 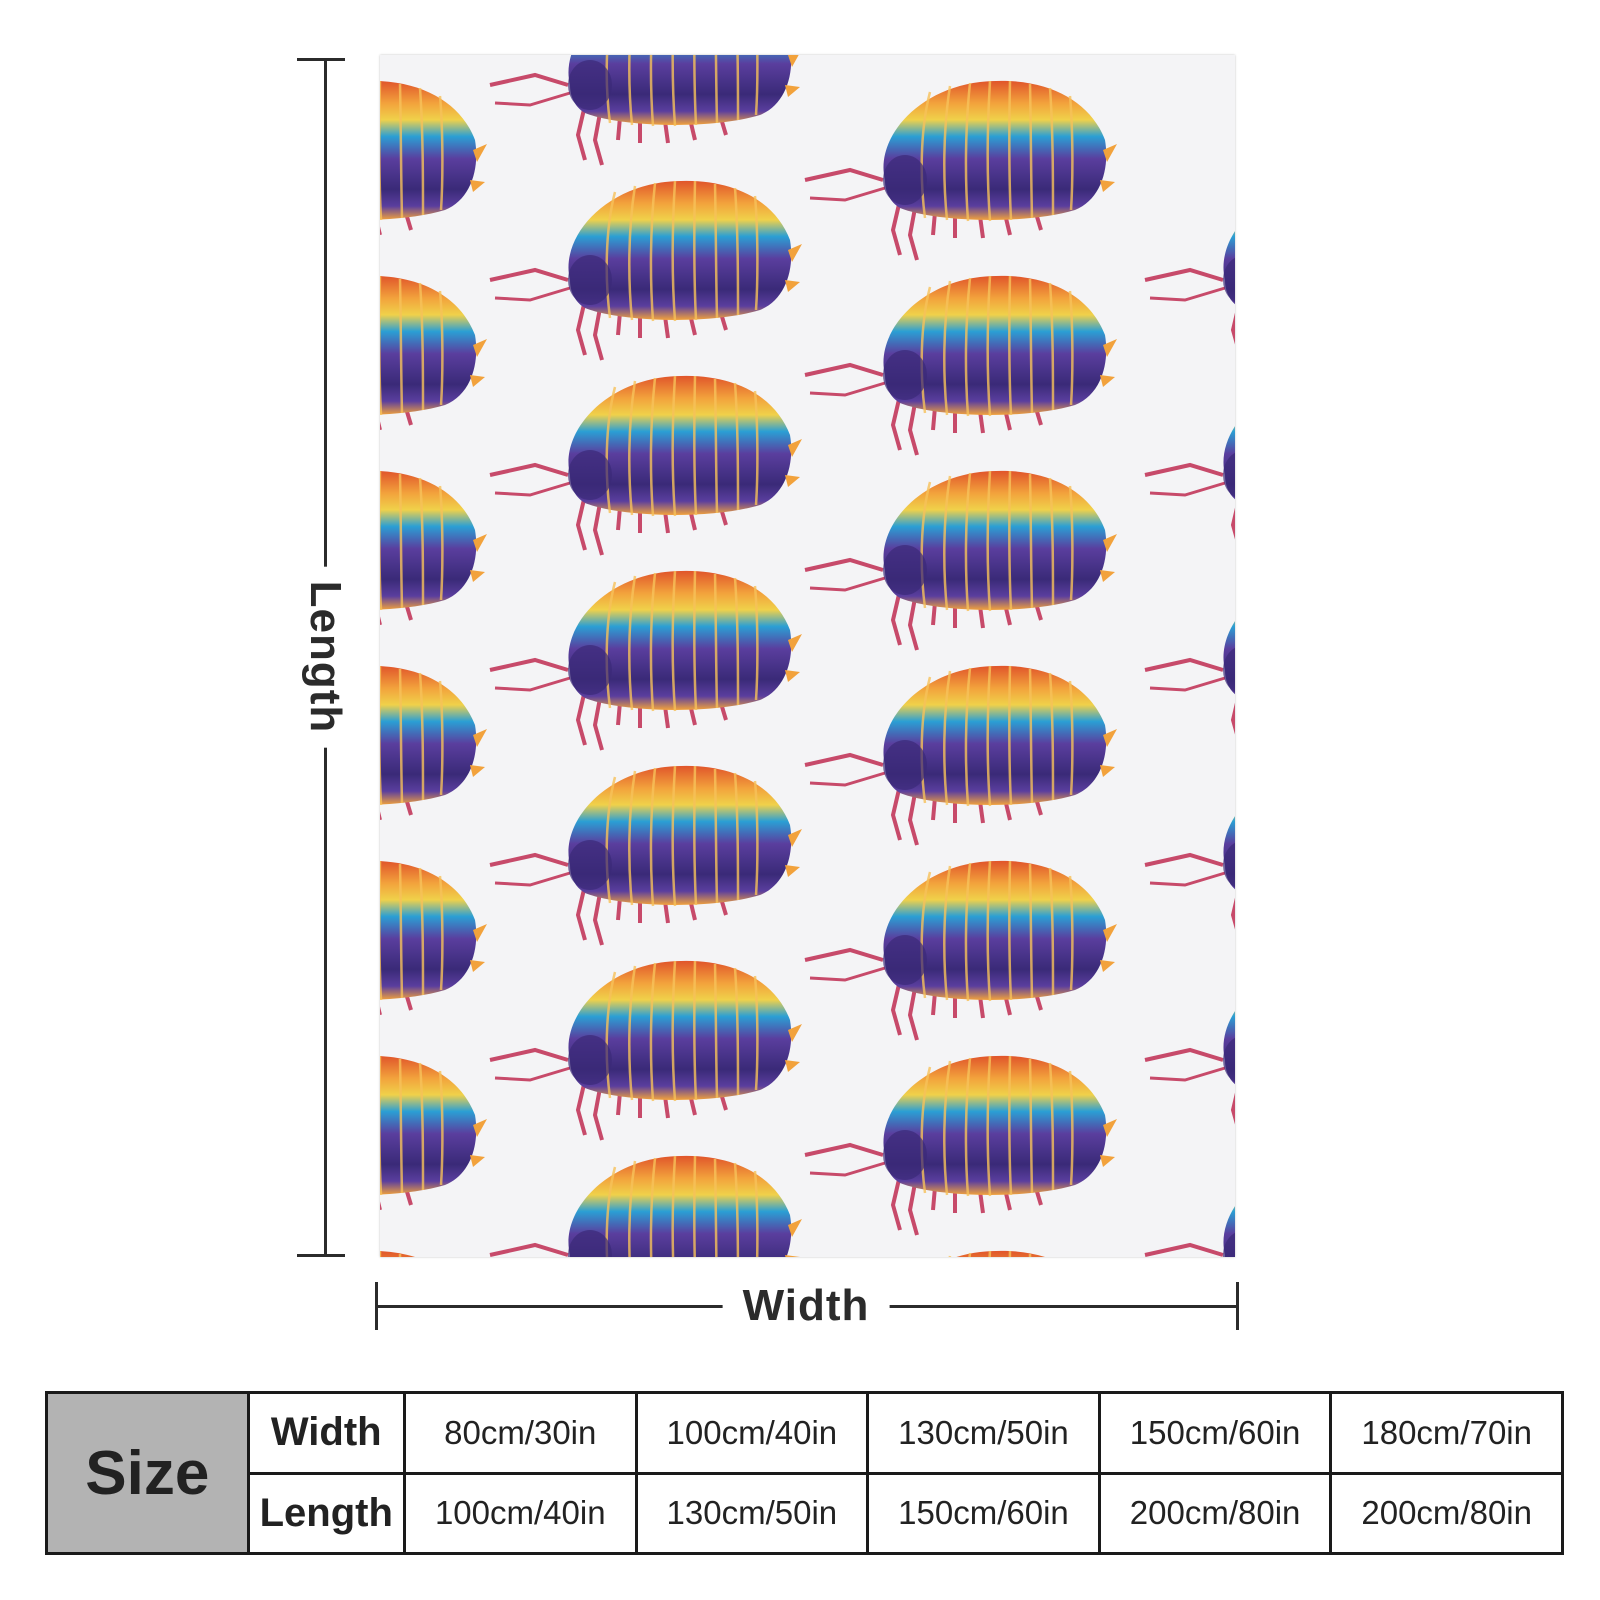 I want to click on length-top-tick, so click(x=321, y=59).